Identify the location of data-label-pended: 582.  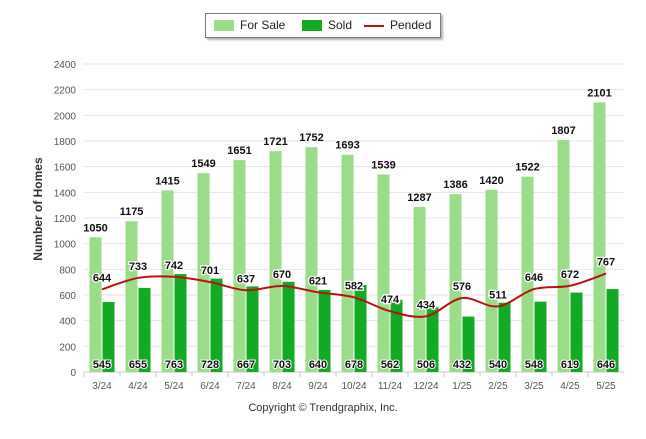
(354, 286).